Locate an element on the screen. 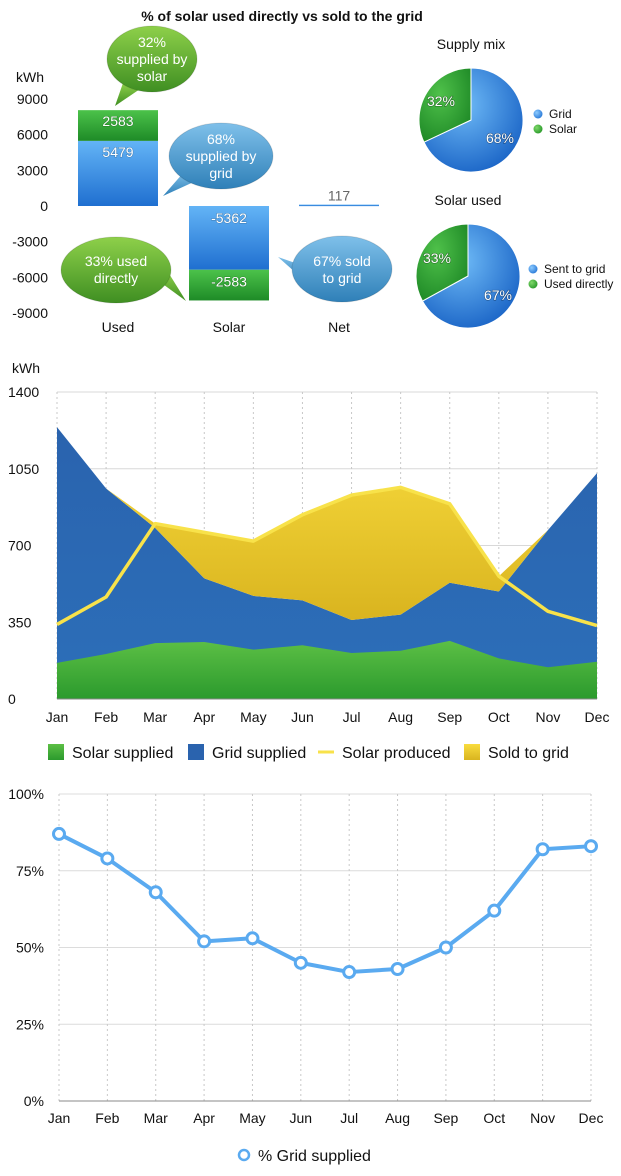  pie1-title: Supply mix is located at coordinates (471, 44).